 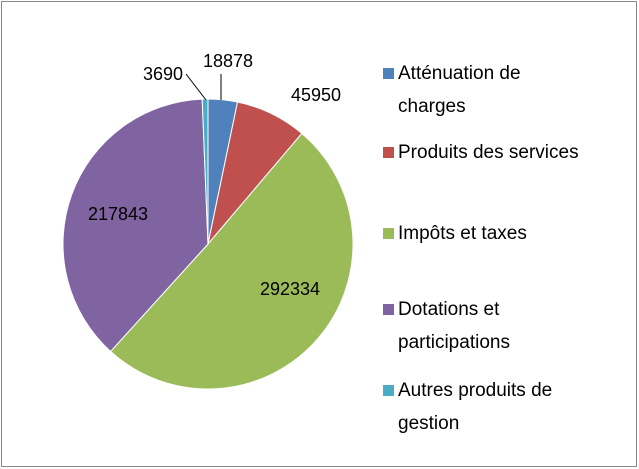 I want to click on legend-item: Impôts et taxes, so click(x=505, y=233).